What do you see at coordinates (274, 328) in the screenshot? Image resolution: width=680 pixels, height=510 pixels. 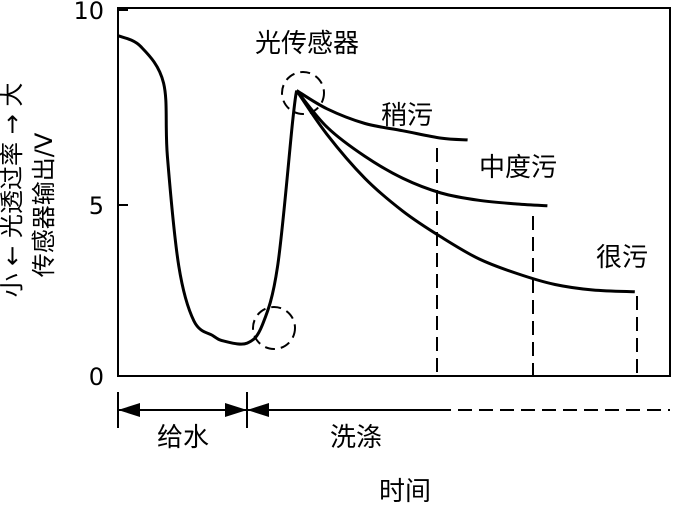 I see `sensor-circle-bottom` at bounding box center [274, 328].